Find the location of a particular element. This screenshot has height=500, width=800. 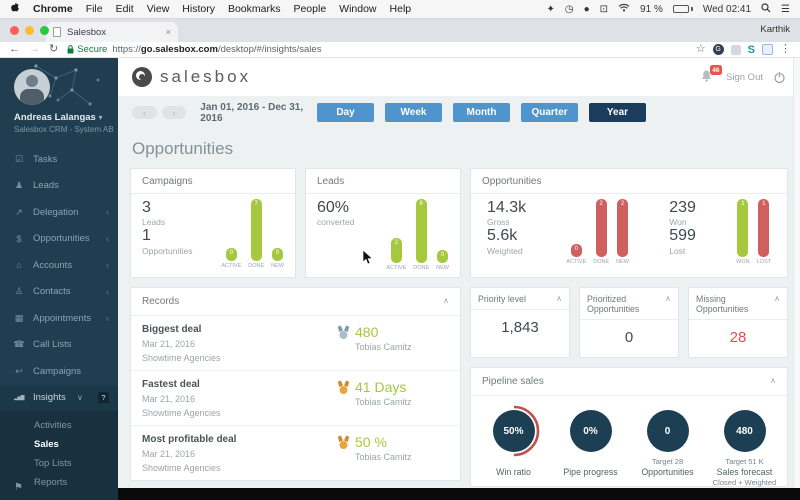

period-button-year: Year is located at coordinates (617, 112).